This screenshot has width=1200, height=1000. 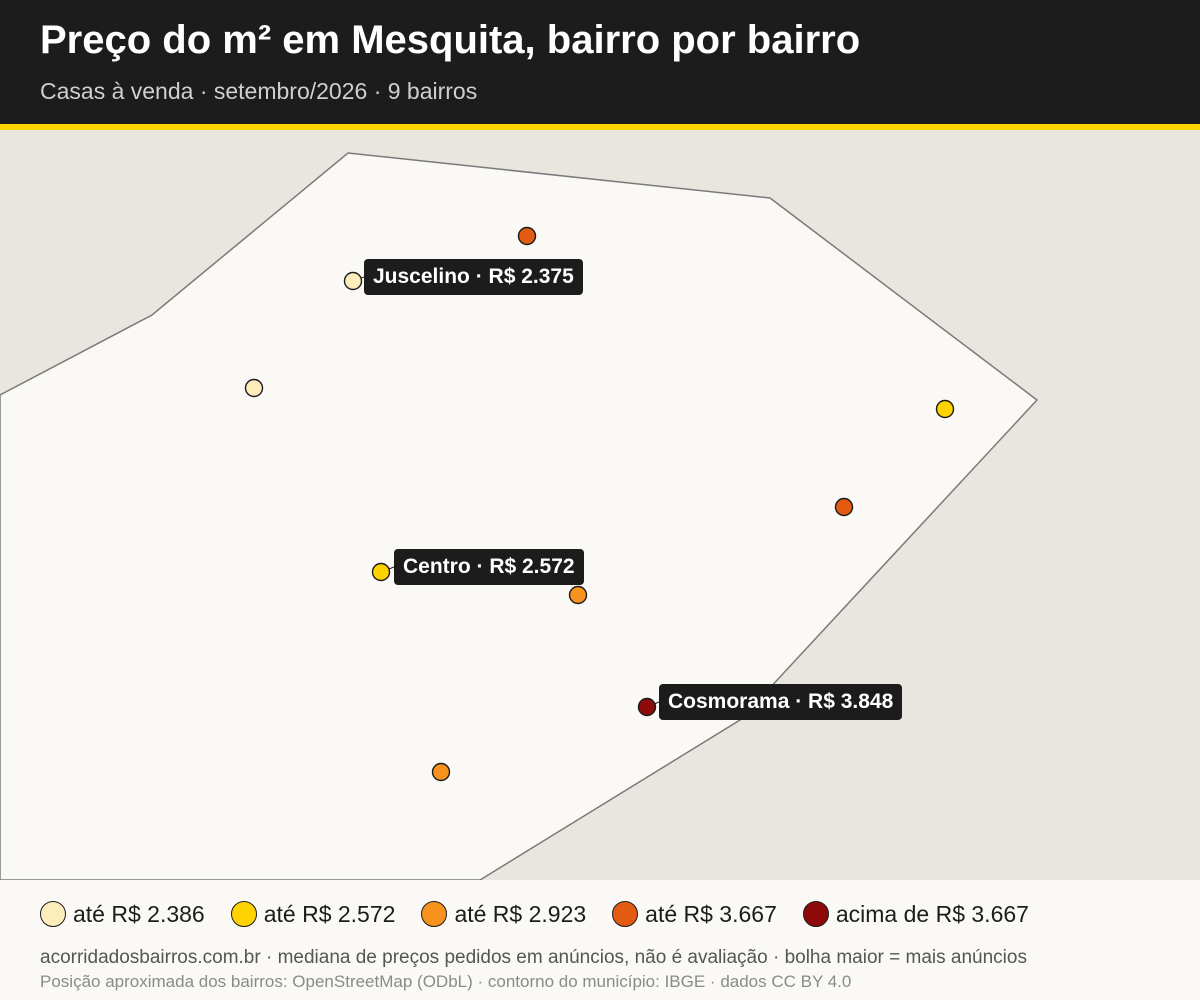 What do you see at coordinates (473, 277) in the screenshot?
I see `callout-juscelino: Juscelino · R$ 2.375` at bounding box center [473, 277].